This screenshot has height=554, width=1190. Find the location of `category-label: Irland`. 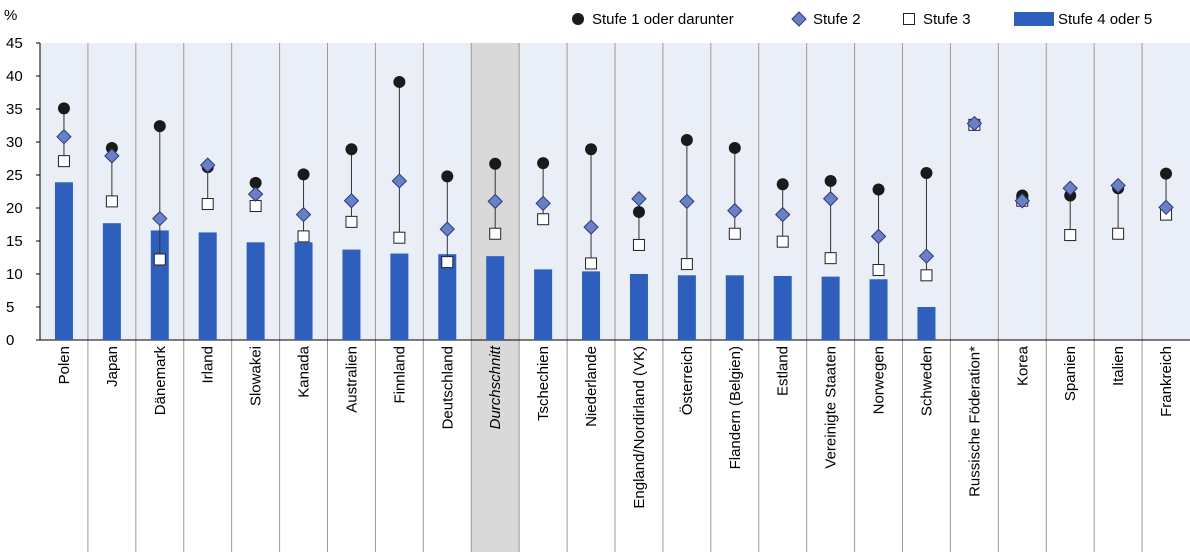

category-label: Irland is located at coordinates (208, 365).